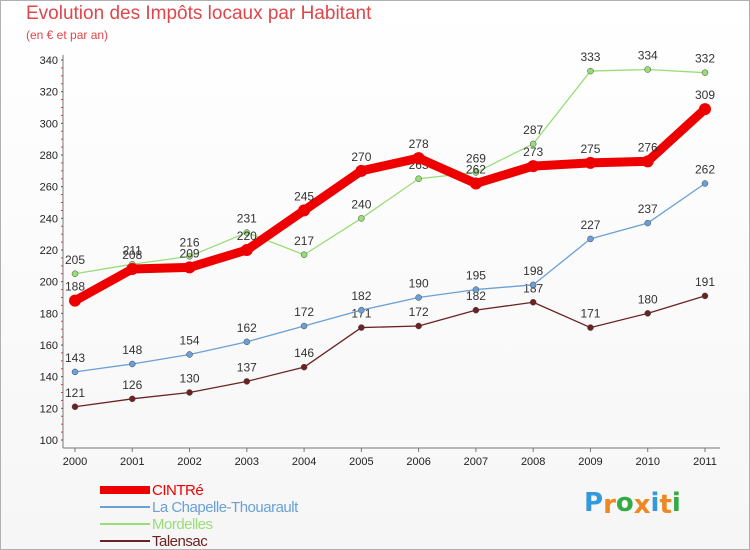  Describe the element at coordinates (225, 507) in the screenshot. I see `legend-label: La Chapelle-Thouarault` at that location.